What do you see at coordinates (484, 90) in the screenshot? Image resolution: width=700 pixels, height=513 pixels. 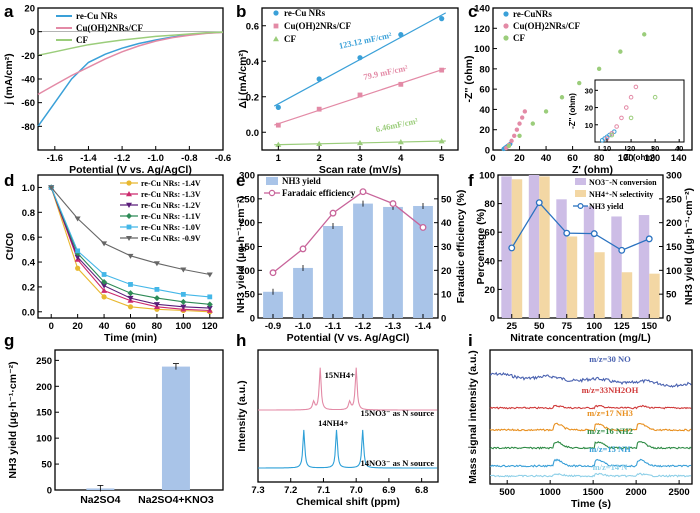 I see `y-tick-label: 60` at bounding box center [484, 90].